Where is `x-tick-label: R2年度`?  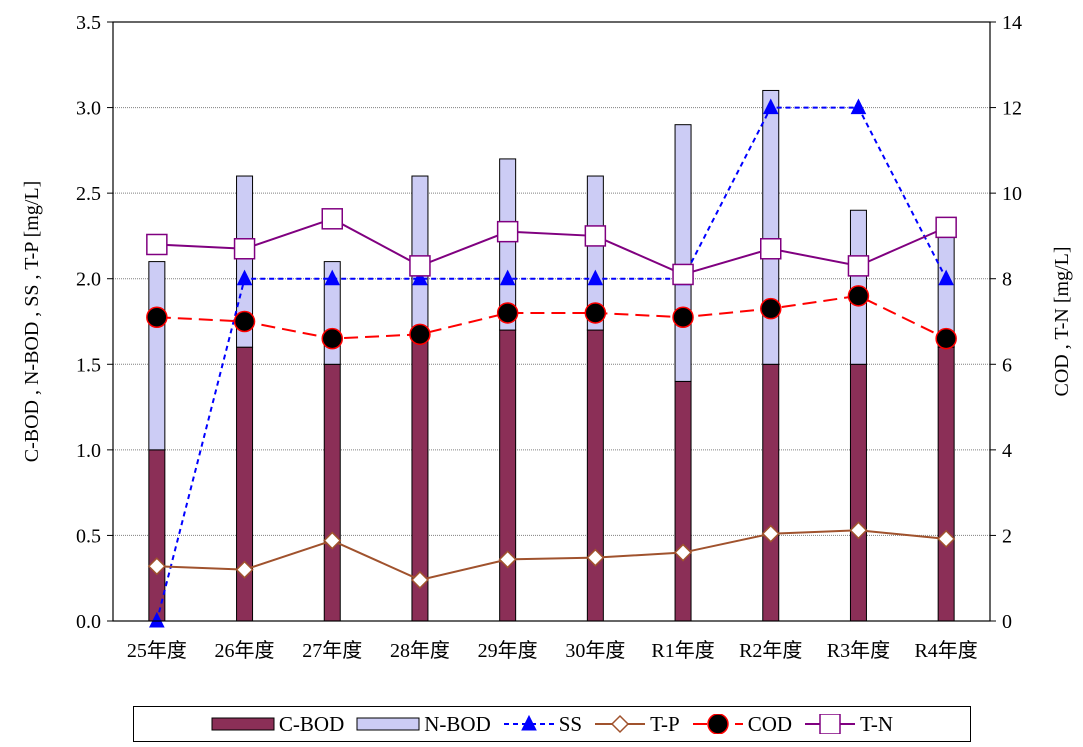
x-tick-label: R2年度 is located at coordinates (770, 650).